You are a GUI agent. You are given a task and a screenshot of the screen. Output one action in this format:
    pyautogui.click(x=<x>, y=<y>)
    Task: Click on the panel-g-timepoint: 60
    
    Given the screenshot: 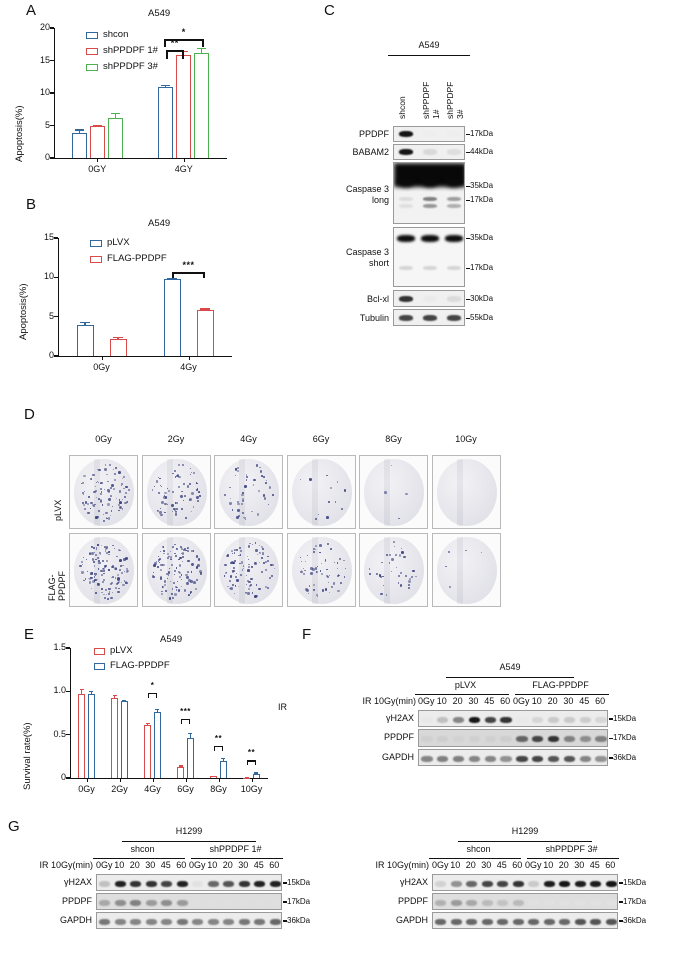 What is the action you would take?
    pyautogui.click(x=181, y=865)
    